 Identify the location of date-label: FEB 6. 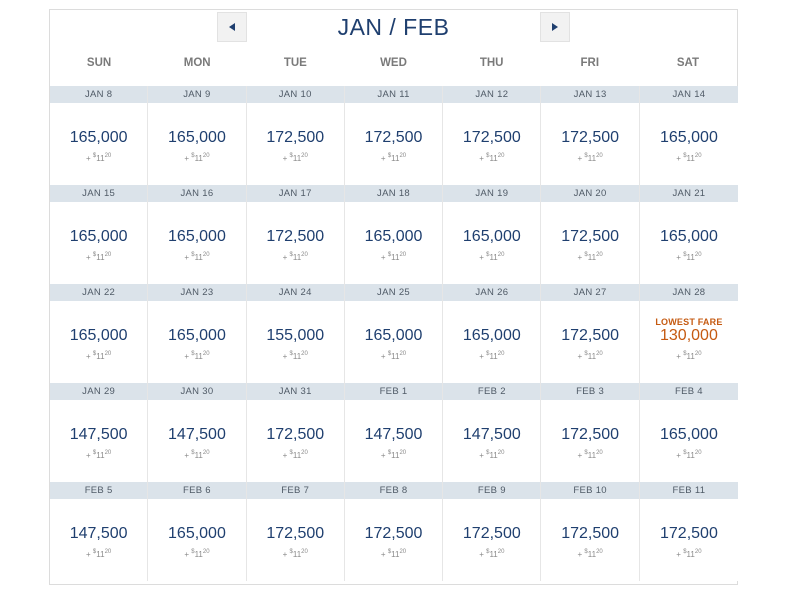
(197, 490).